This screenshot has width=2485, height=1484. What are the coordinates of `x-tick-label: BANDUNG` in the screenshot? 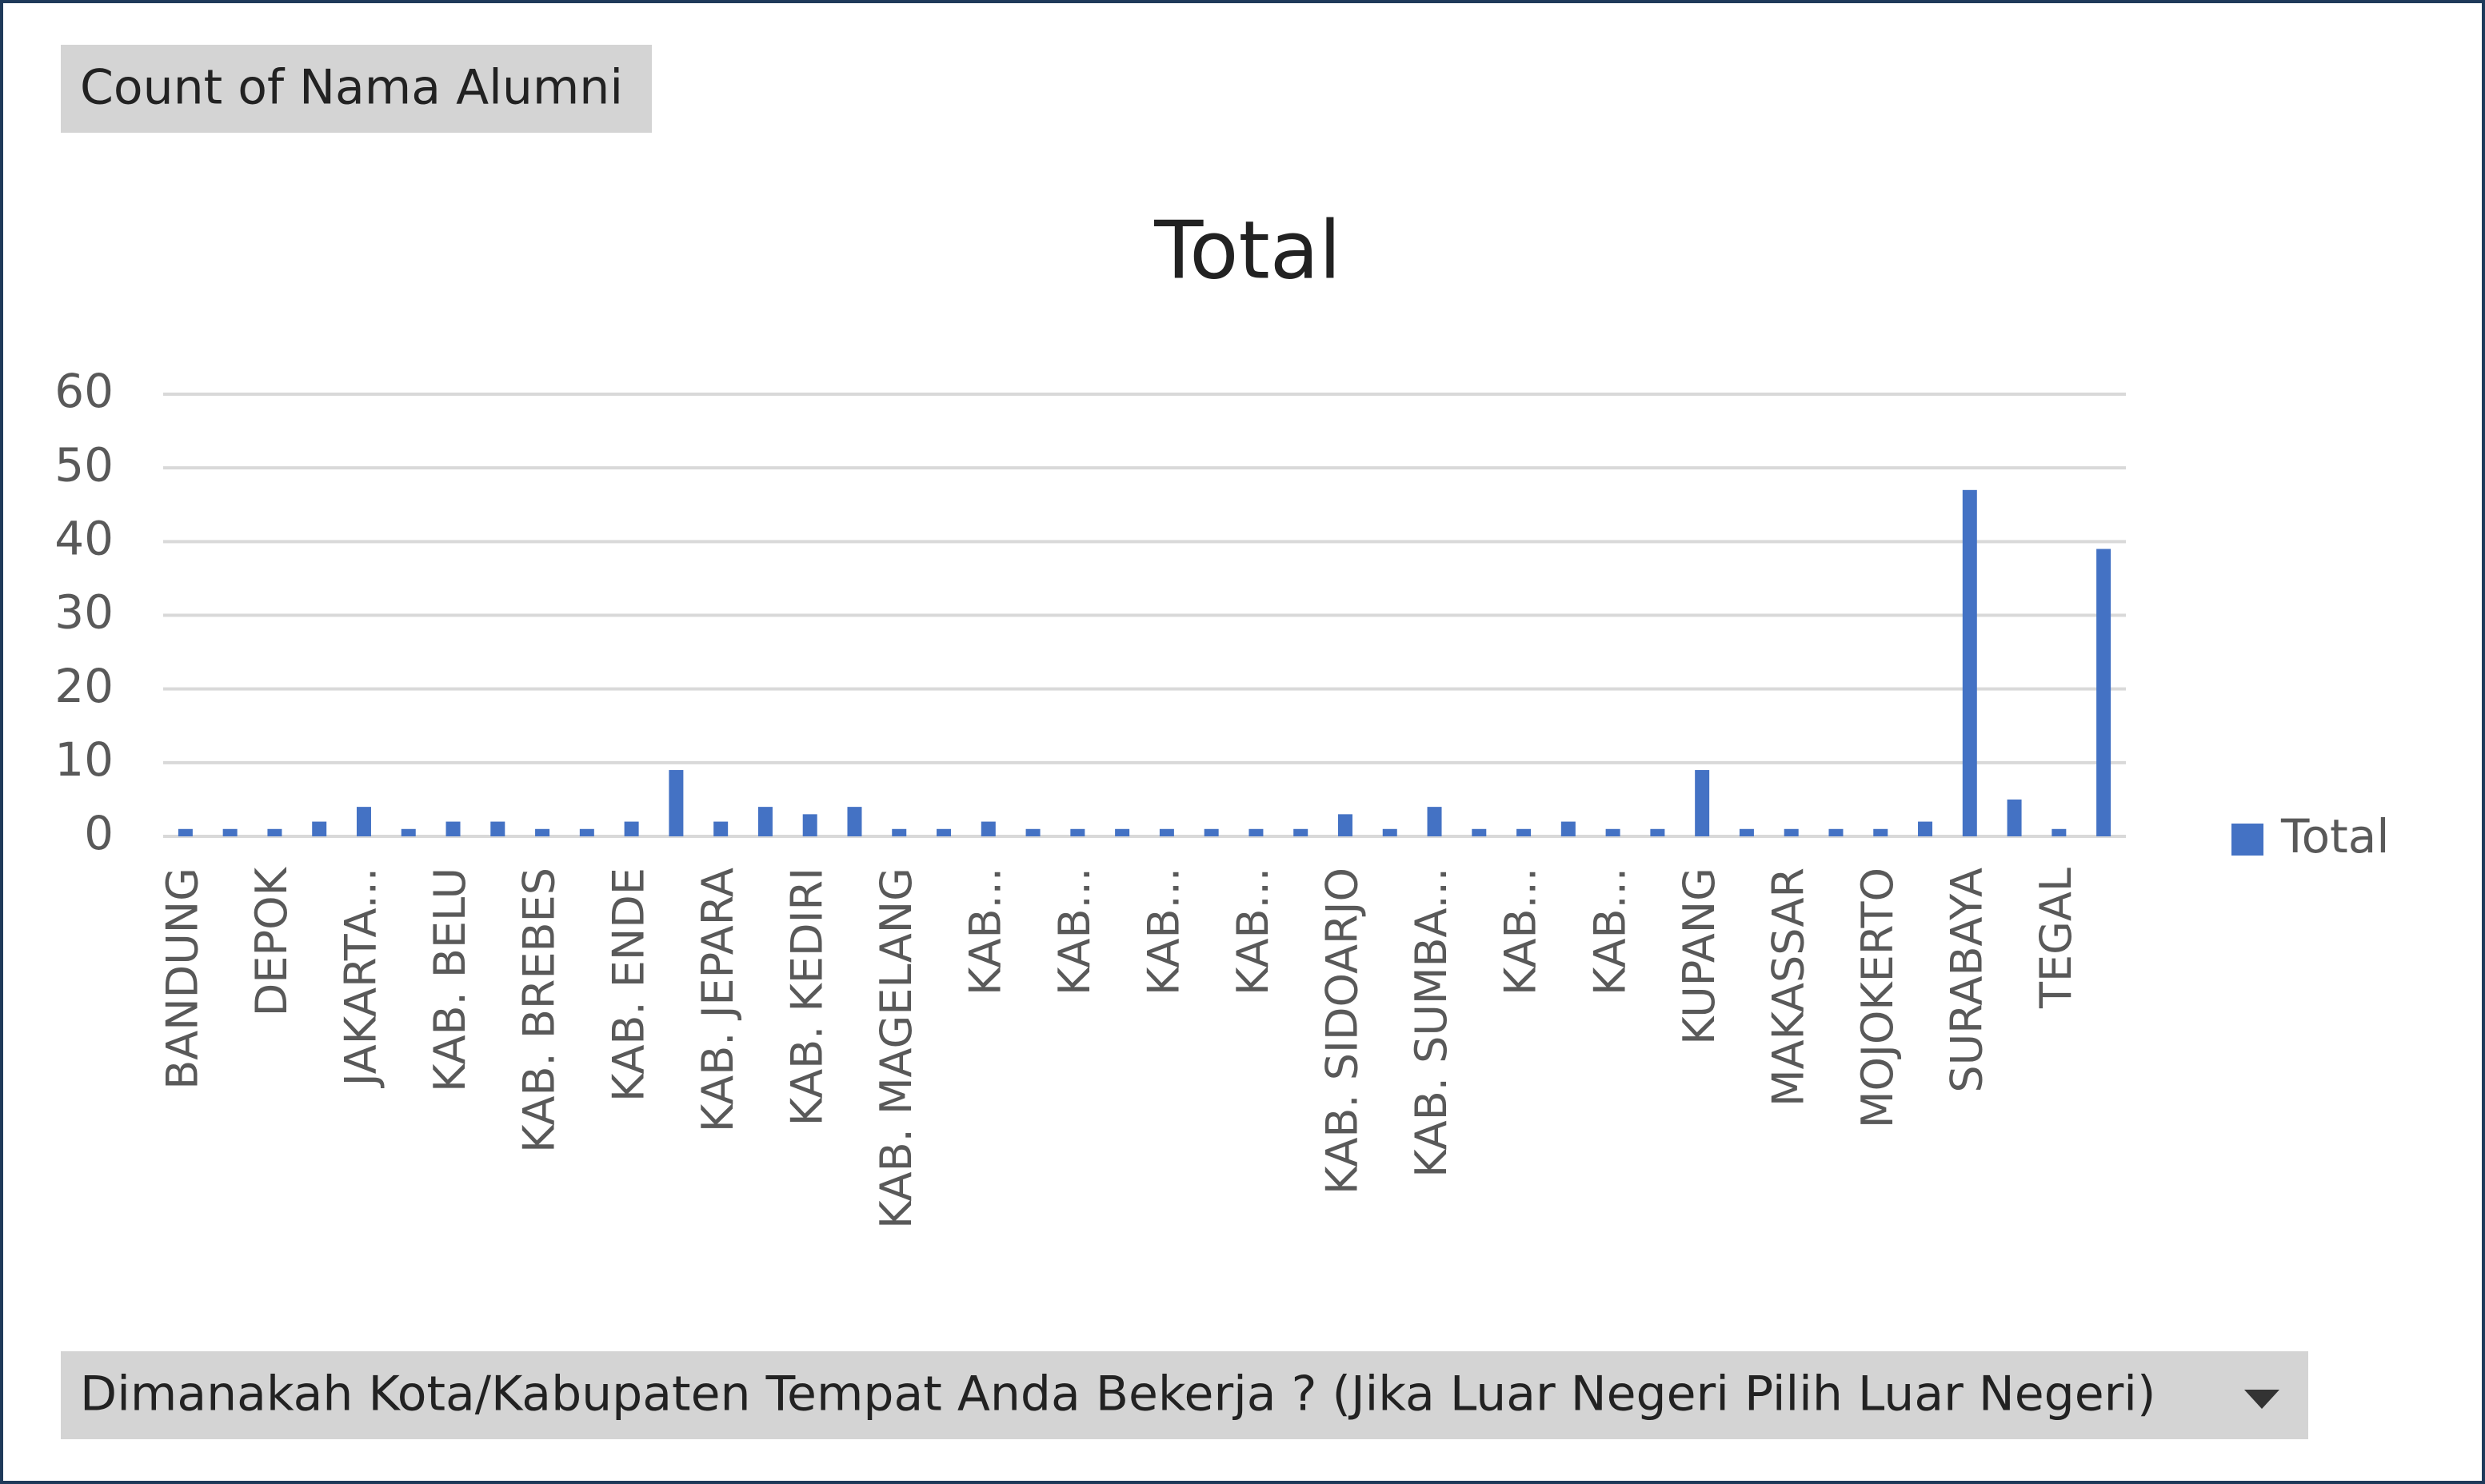 It's located at (183, 979).